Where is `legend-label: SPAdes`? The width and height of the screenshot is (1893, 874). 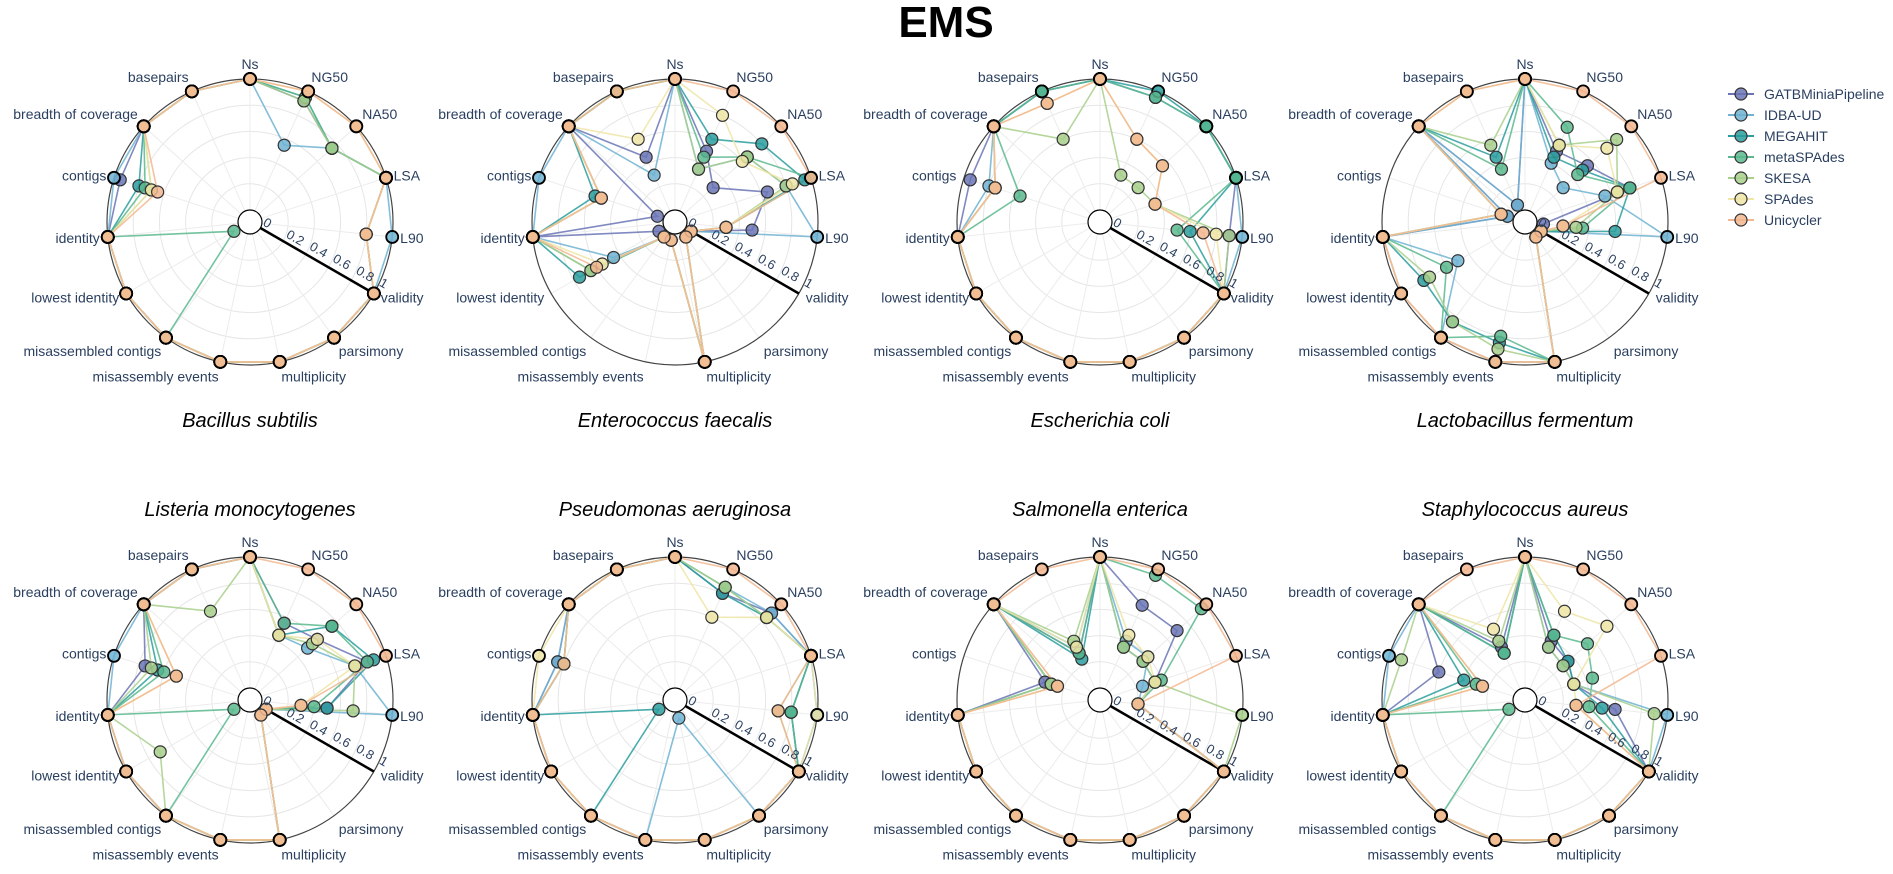
legend-label: SPAdes is located at coordinates (1789, 199).